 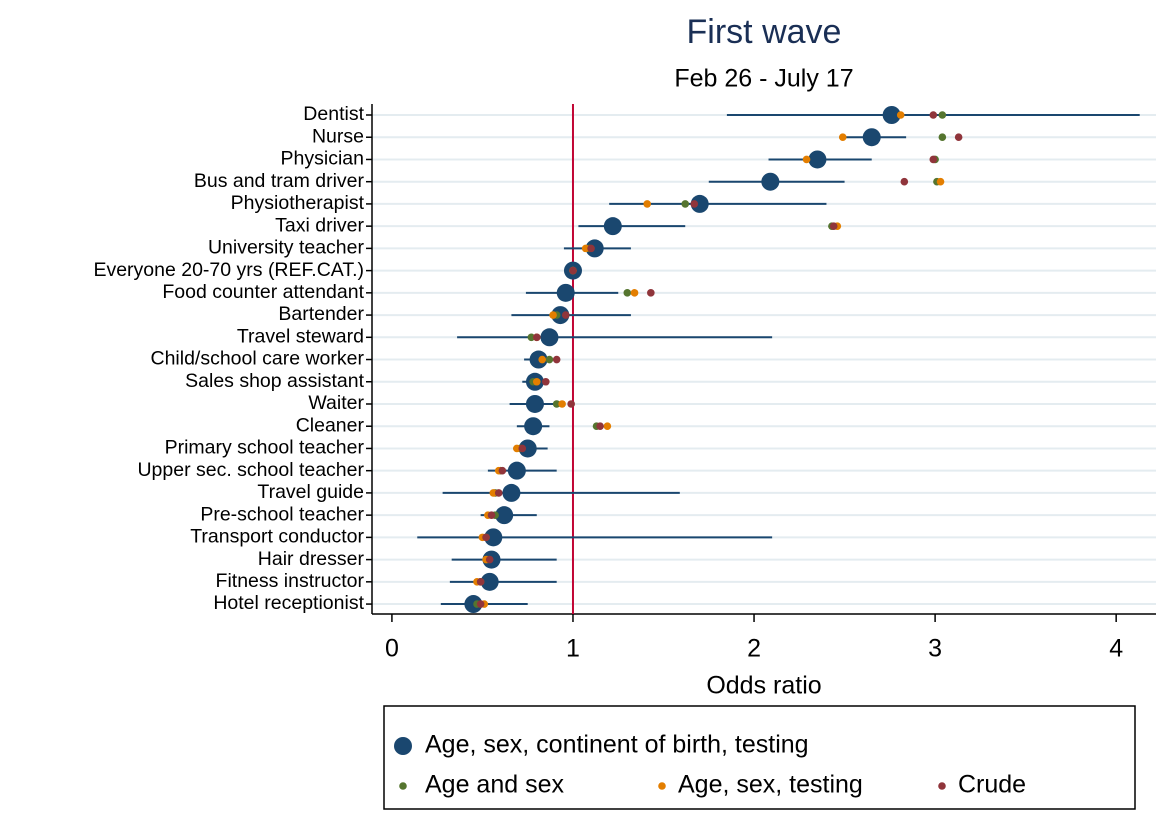 I want to click on x-tick-label: 3, so click(x=935, y=649).